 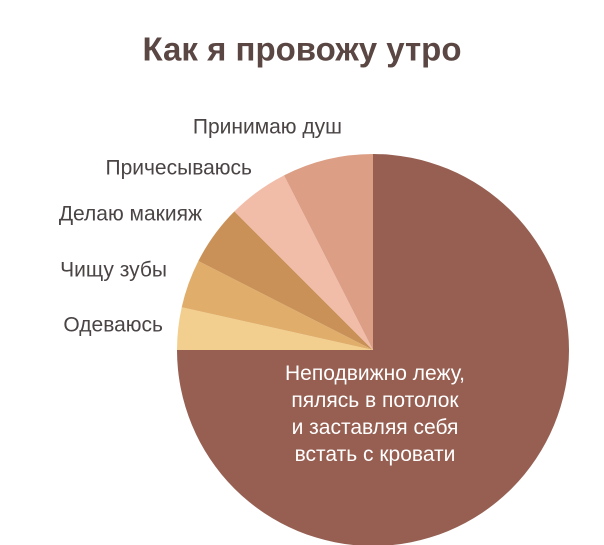 What do you see at coordinates (130, 214) in the screenshot?
I see `slice-label: Делаю макияж` at bounding box center [130, 214].